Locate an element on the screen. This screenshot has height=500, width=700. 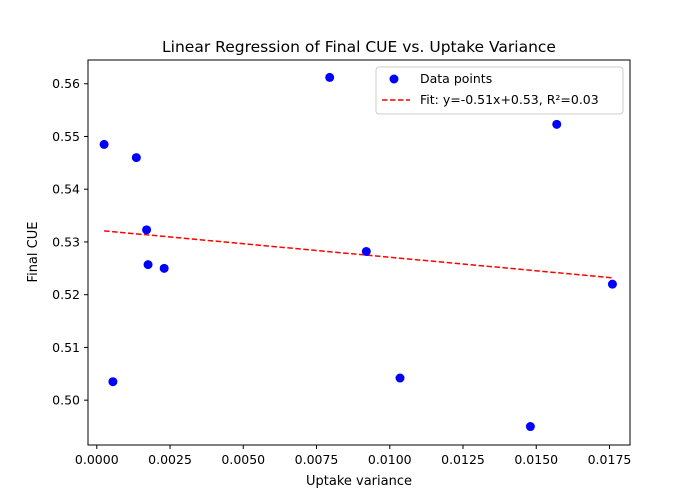
y-tick-label: 0.53 is located at coordinates (66, 241).